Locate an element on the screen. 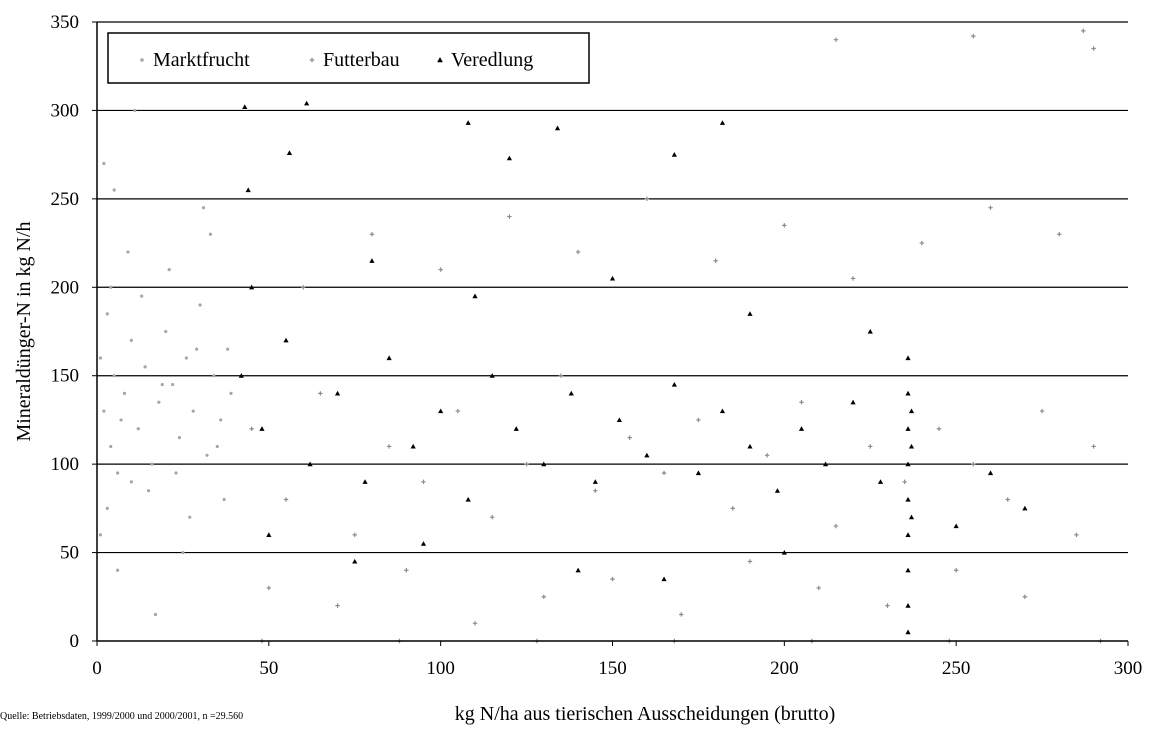 The height and width of the screenshot is (732, 1150). x-tick-labels: 0 50 100 150 200 250 300 is located at coordinates (617, 660).